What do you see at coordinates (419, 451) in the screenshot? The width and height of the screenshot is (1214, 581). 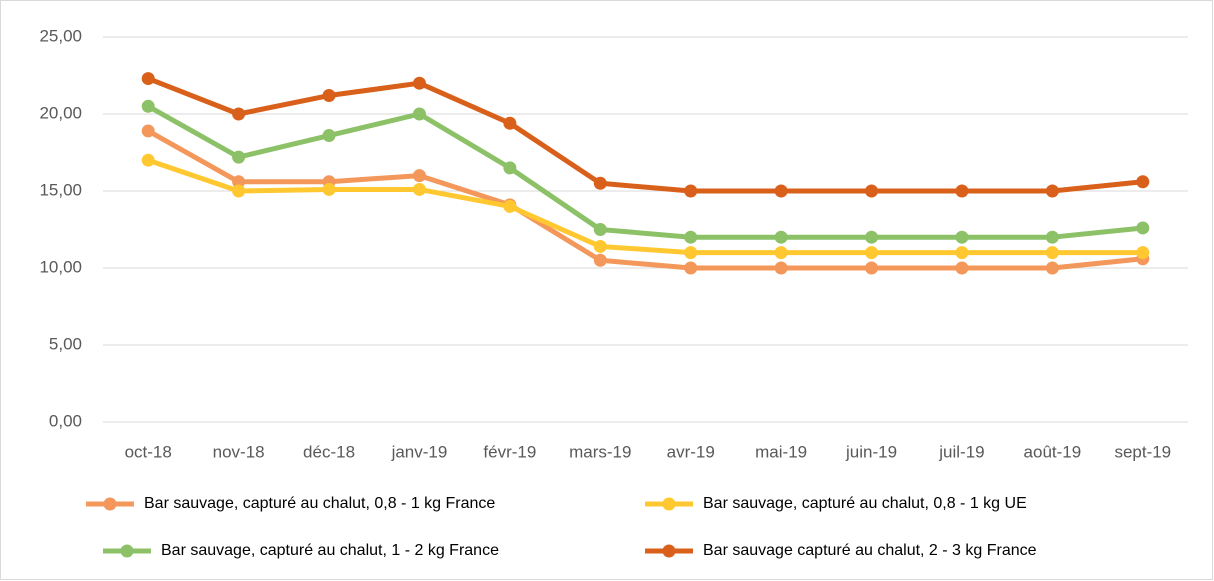 I see `x-tick-label: janv-19` at bounding box center [419, 451].